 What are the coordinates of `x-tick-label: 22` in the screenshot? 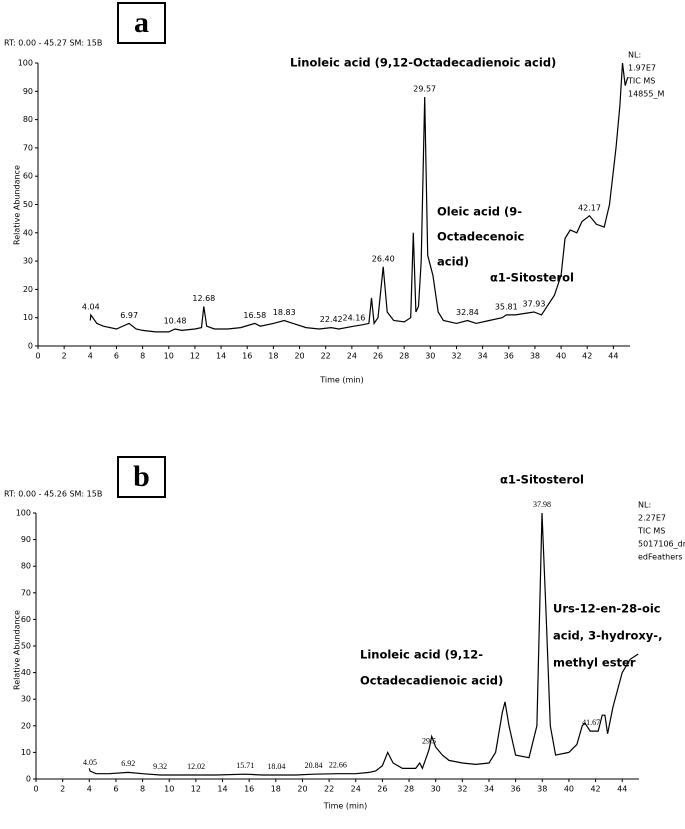 It's located at (326, 356).